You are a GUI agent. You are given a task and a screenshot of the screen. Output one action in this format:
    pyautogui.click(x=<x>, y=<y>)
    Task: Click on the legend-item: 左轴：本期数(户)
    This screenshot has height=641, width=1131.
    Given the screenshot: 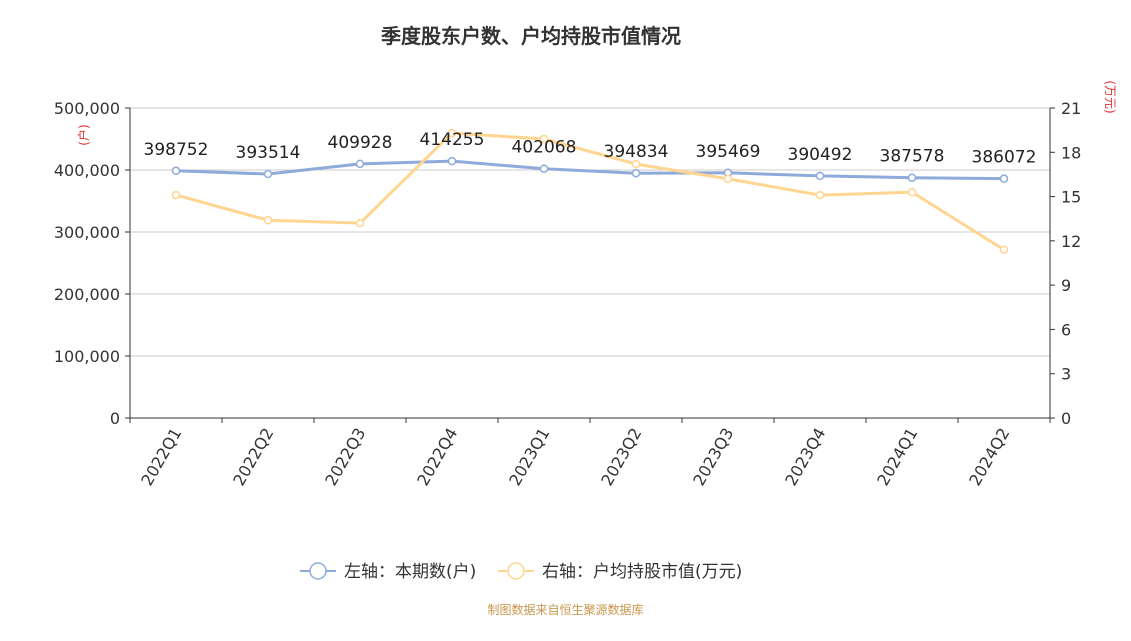 What is the action you would take?
    pyautogui.click(x=388, y=572)
    